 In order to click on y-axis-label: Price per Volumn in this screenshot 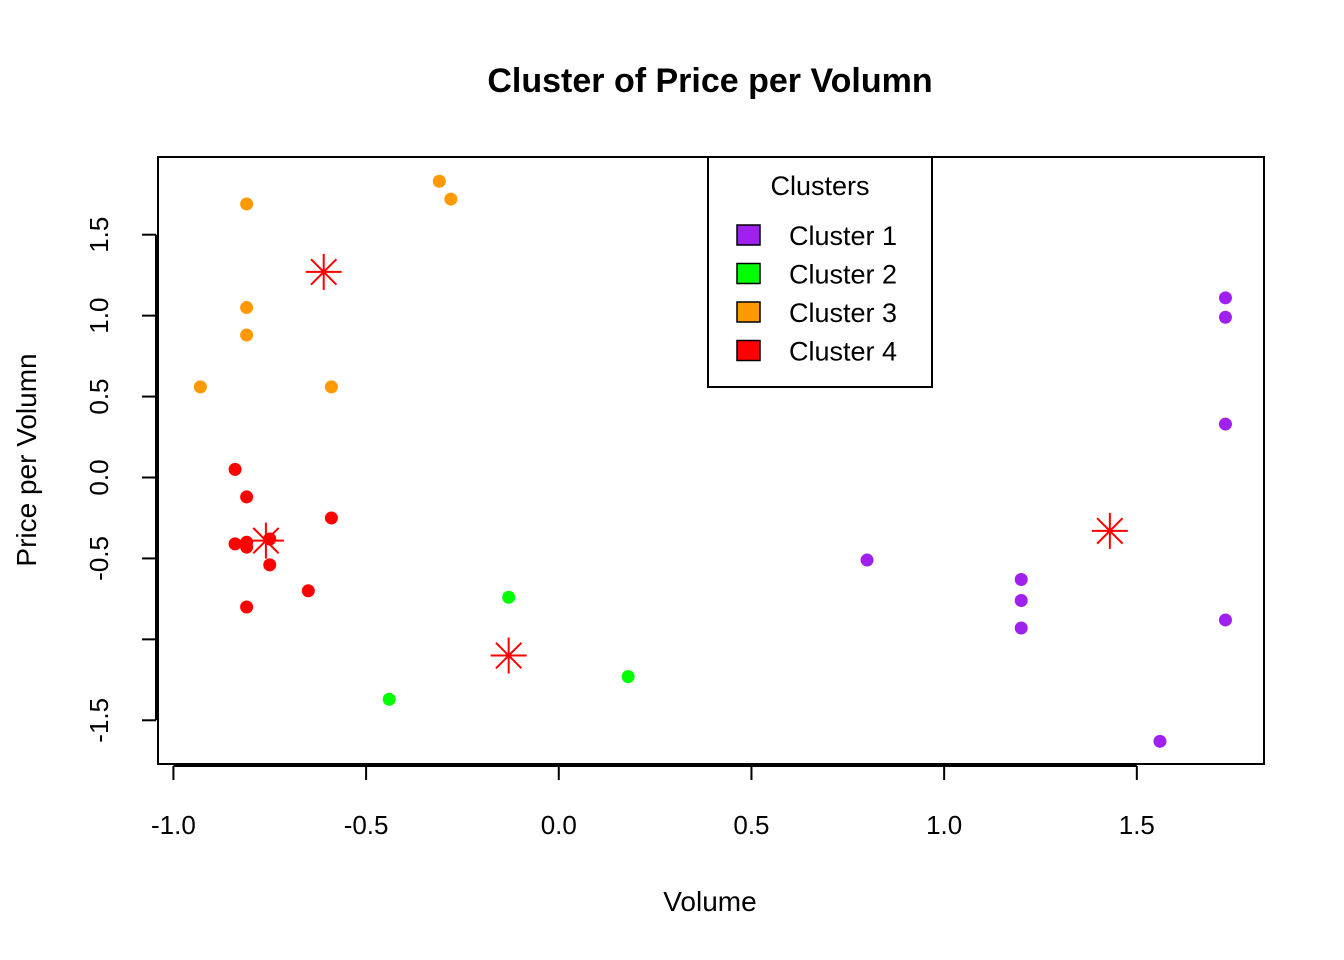, I will do `click(26, 459)`.